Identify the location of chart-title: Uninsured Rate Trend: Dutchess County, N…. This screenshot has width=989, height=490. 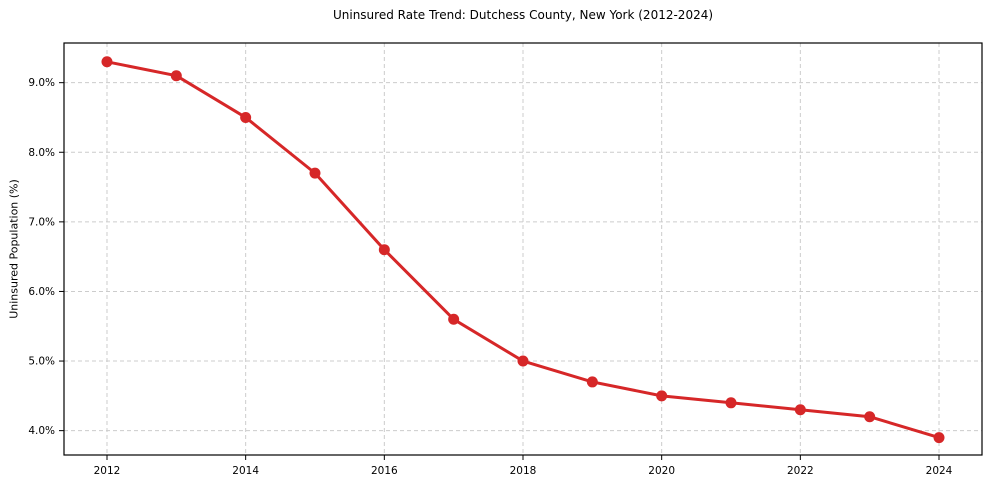
(523, 15).